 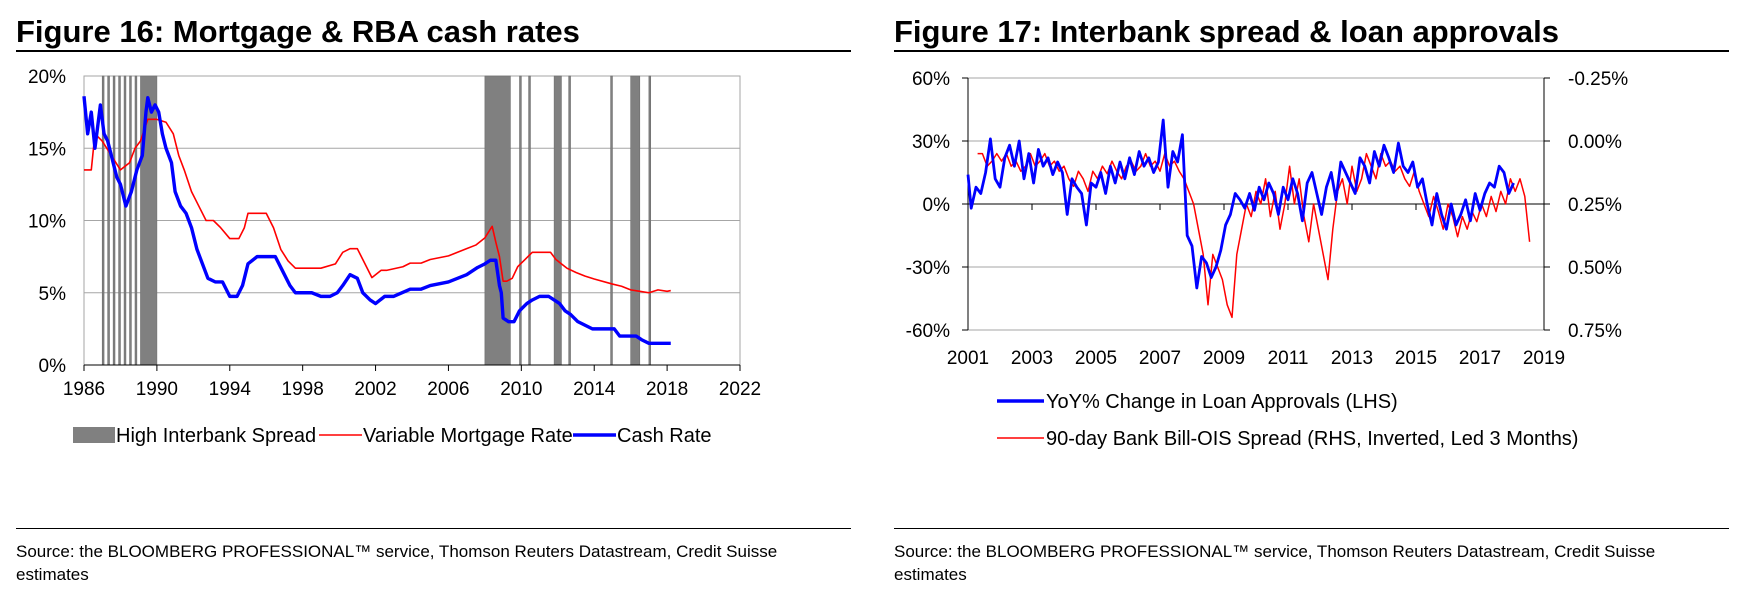 I want to click on right-y-tick-label: 0.00%, so click(x=1595, y=142).